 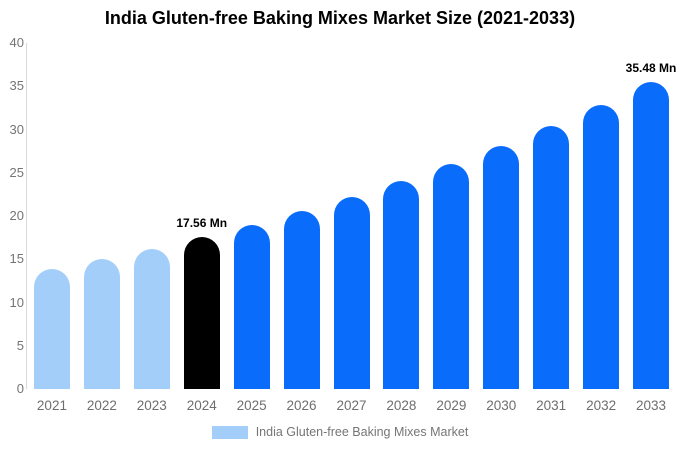 I want to click on bar-2031, so click(x=551, y=257).